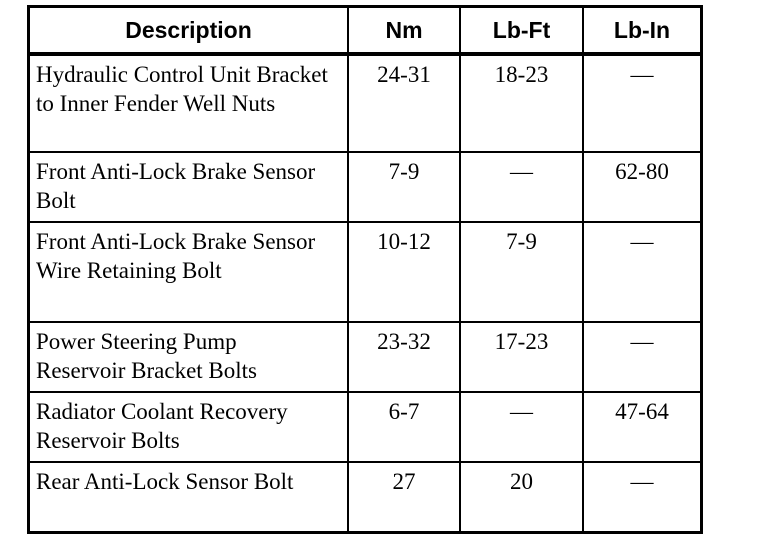 This screenshot has height=540, width=768. I want to click on description-text: Rear Anti-Lock Sensor Bolt, so click(165, 481).